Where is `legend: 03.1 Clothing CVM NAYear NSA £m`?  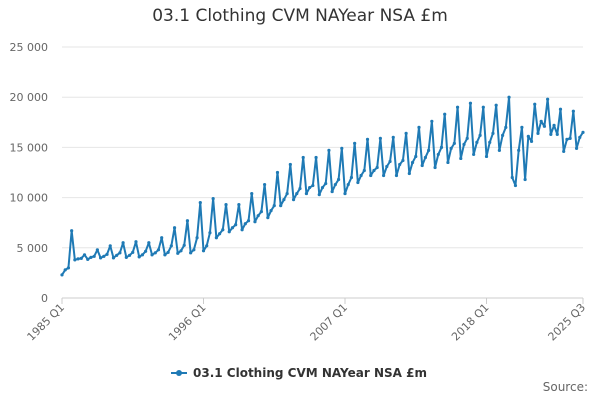 legend: 03.1 Clothing CVM NAYear NSA £m is located at coordinates (299, 373).